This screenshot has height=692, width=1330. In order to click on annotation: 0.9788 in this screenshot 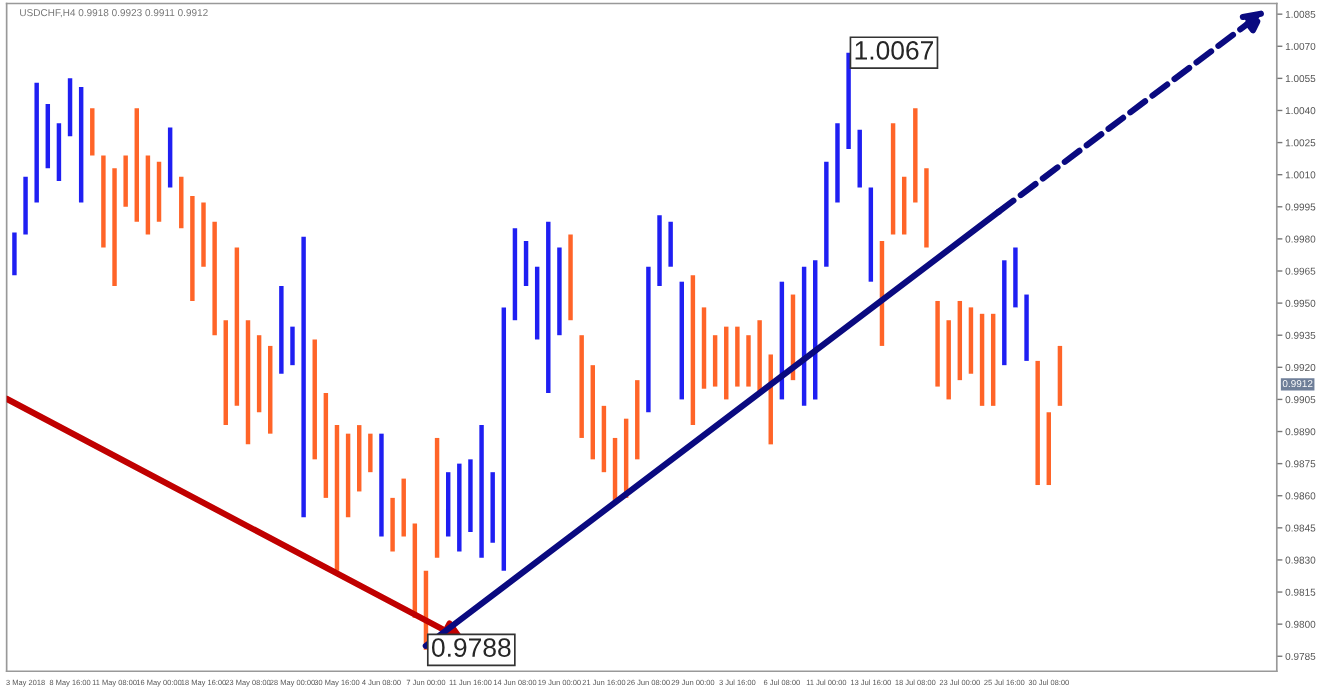, I will do `click(471, 647)`.